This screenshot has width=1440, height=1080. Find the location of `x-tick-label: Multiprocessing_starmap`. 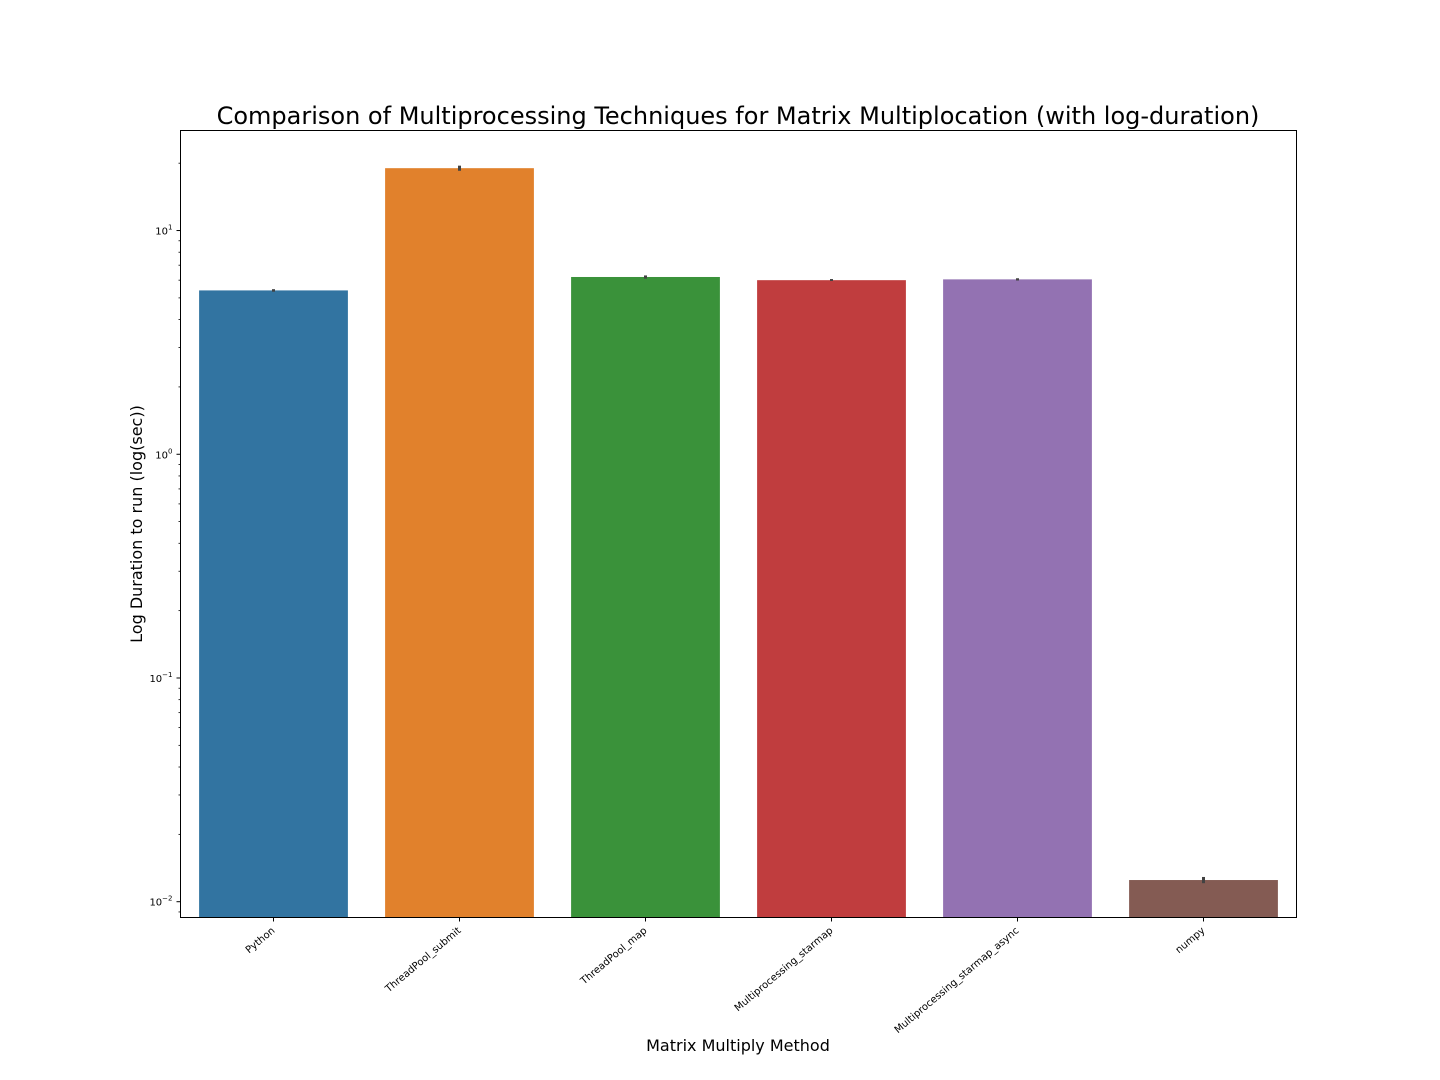

x-tick-label: Multiprocessing_starmap is located at coordinates (784, 969).